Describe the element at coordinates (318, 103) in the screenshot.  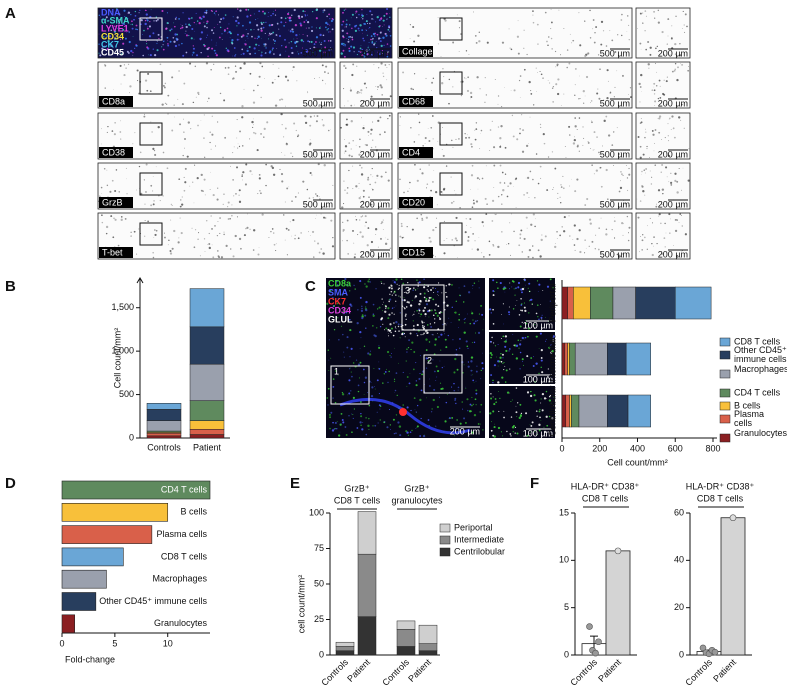
I see `scale-label: 500 µm` at that location.